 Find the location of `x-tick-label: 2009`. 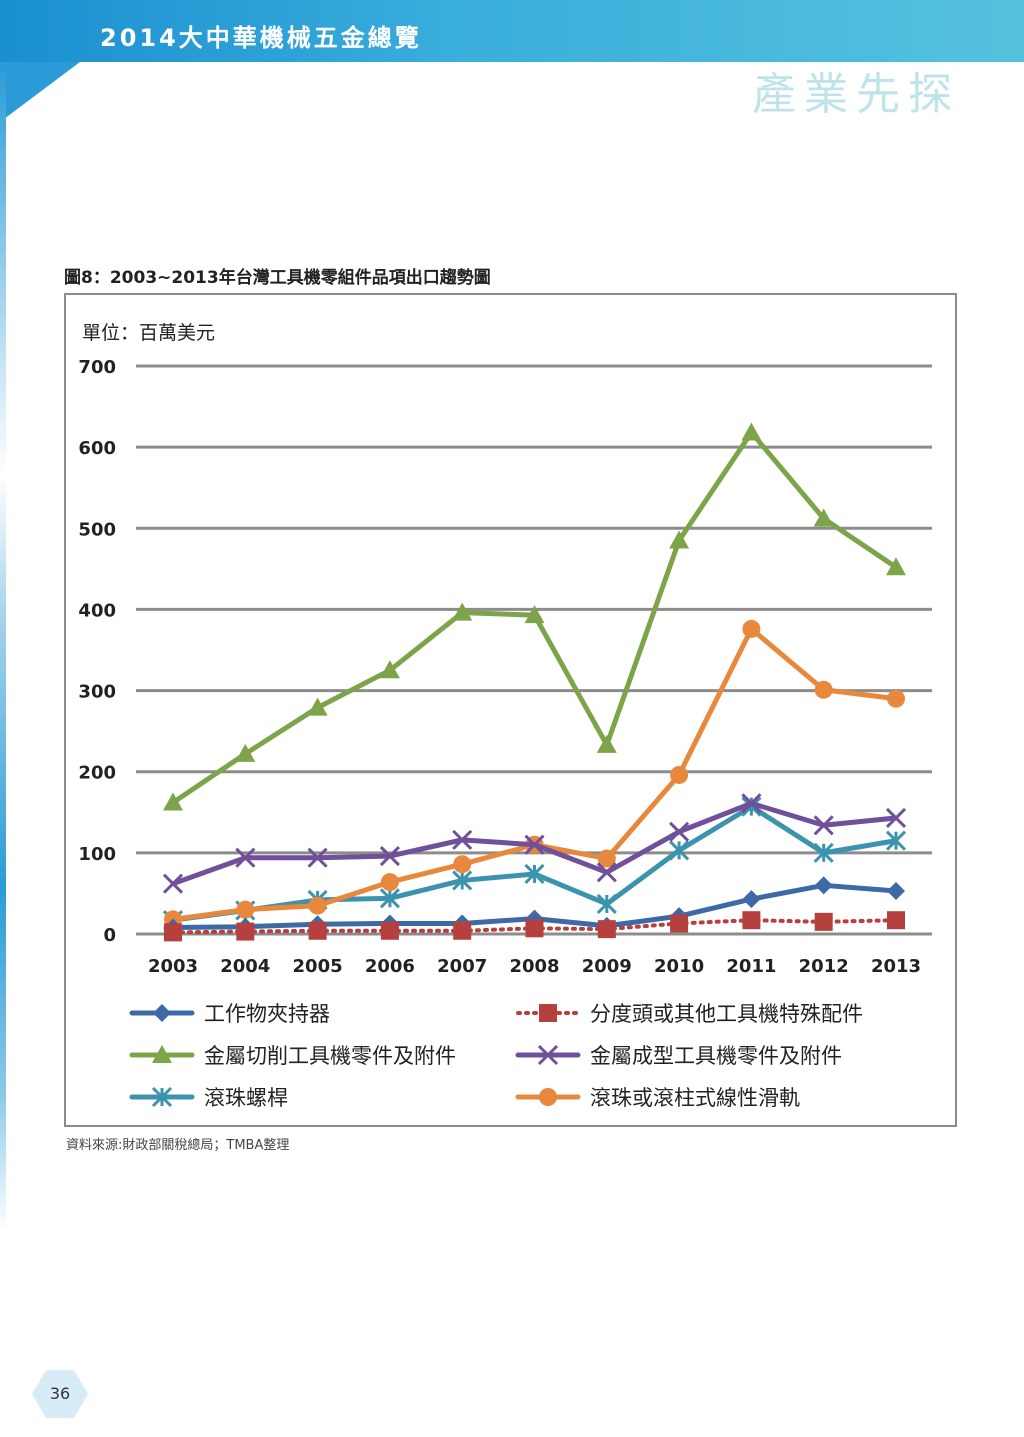

x-tick-label: 2009 is located at coordinates (607, 966).